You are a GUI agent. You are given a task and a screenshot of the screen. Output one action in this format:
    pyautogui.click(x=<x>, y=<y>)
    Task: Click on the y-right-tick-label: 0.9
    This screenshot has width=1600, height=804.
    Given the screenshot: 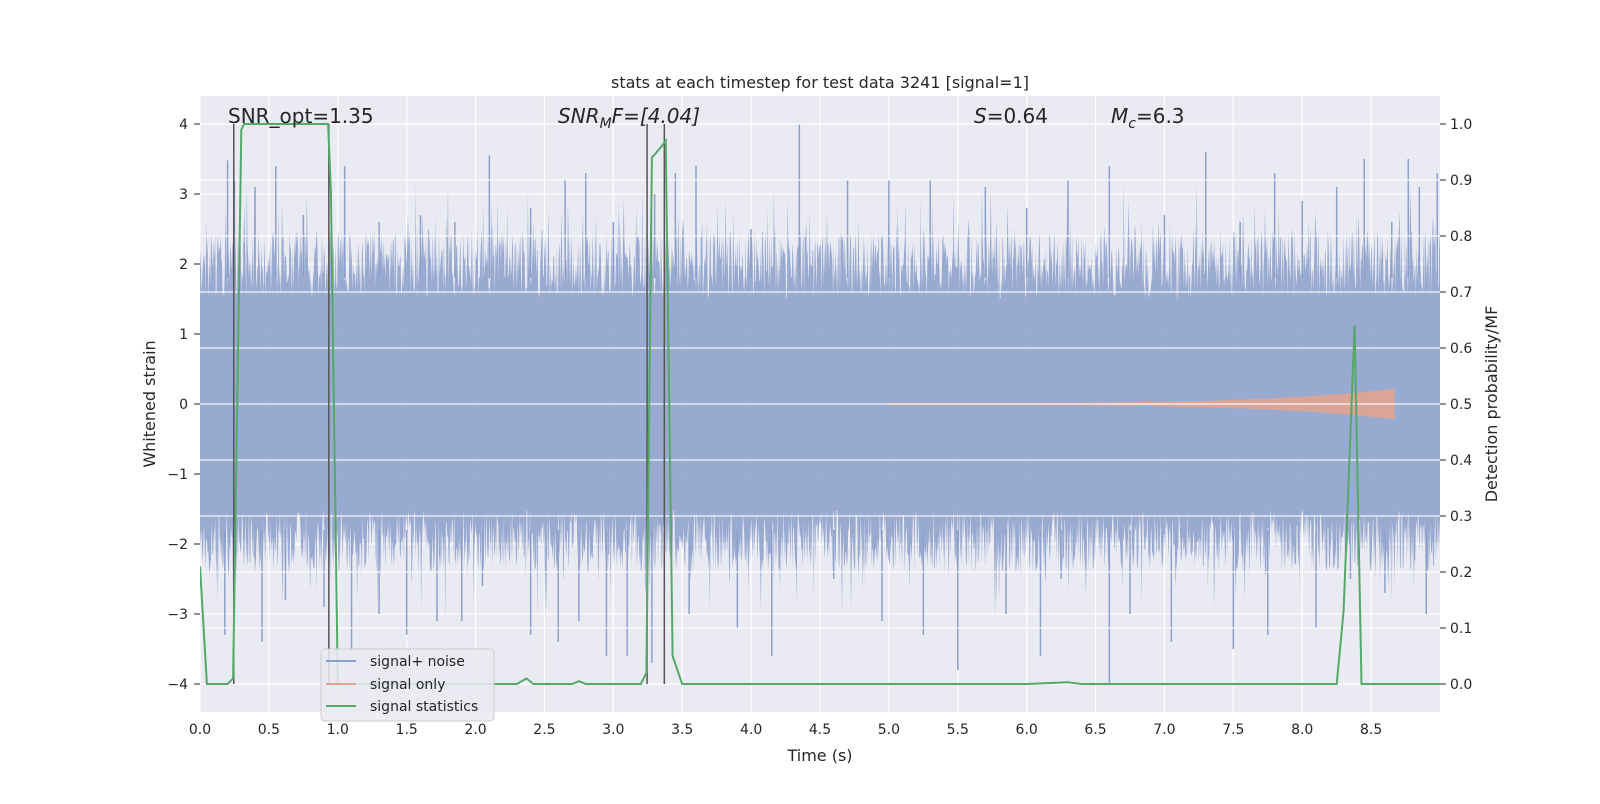 What is the action you would take?
    pyautogui.click(x=1461, y=181)
    